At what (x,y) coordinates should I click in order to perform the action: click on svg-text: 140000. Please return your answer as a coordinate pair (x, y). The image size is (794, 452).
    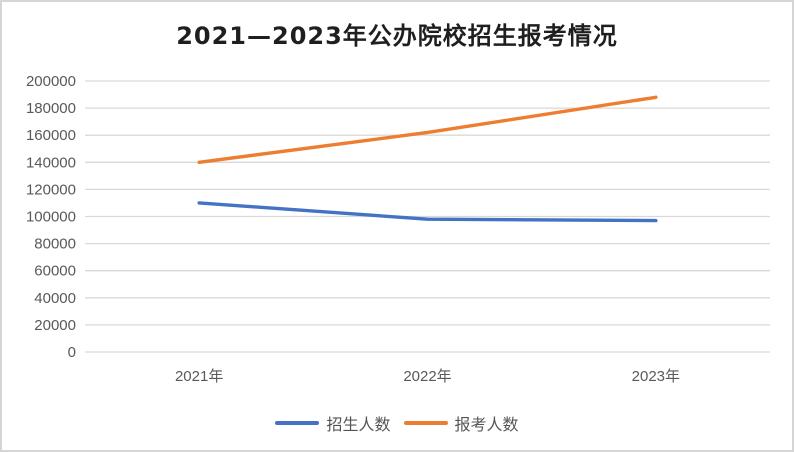
    Looking at the image, I should click on (51, 162).